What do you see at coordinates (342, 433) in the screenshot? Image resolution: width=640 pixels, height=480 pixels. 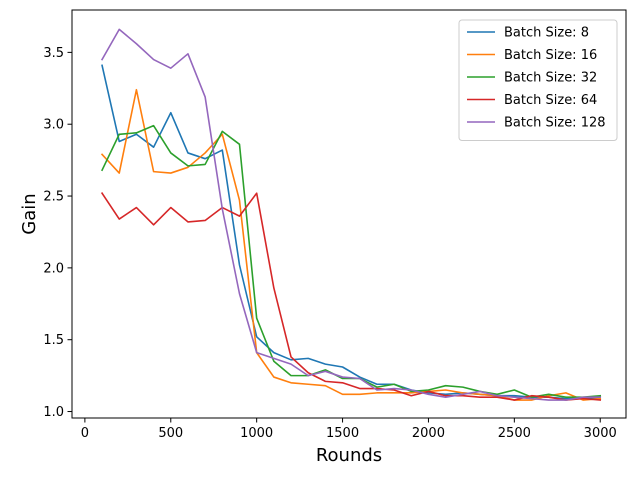 I see `x-tick-label: 1500` at bounding box center [342, 433].